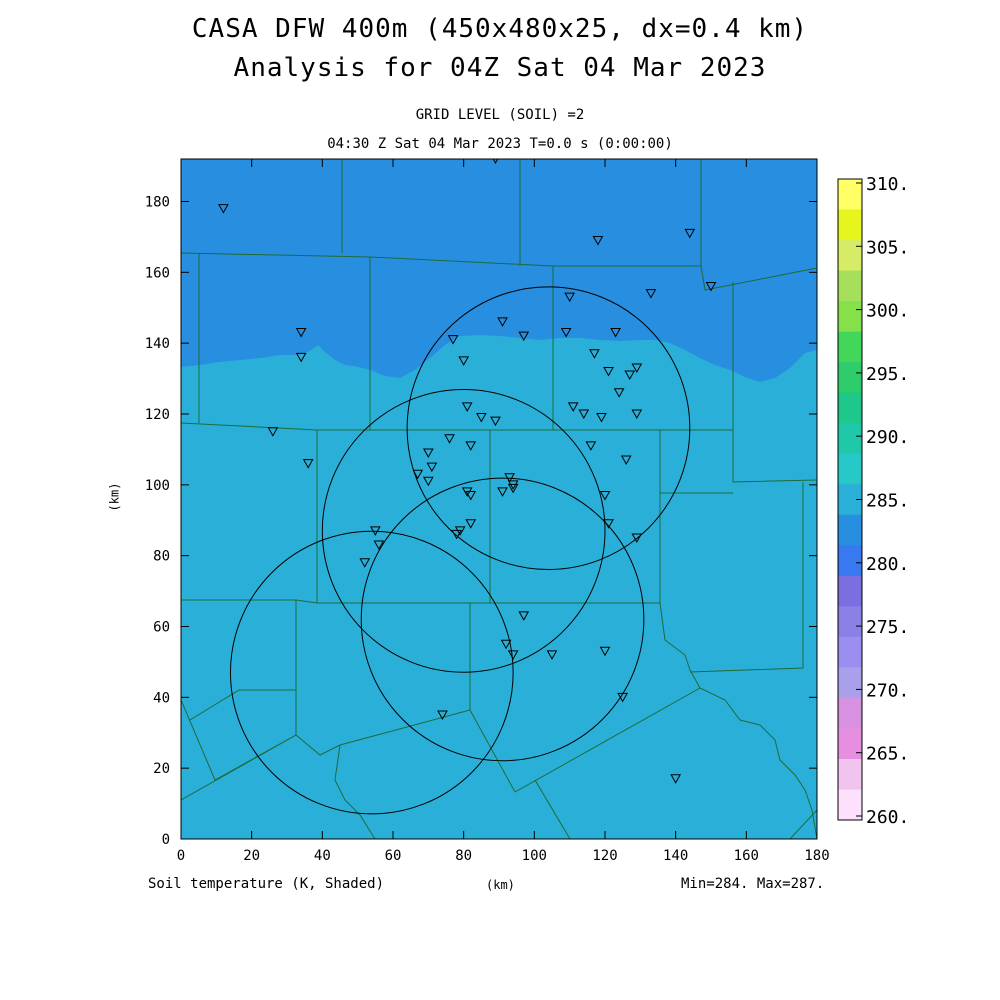 The width and height of the screenshot is (1000, 1000). I want to click on x-tick-label: 60, so click(393, 856).